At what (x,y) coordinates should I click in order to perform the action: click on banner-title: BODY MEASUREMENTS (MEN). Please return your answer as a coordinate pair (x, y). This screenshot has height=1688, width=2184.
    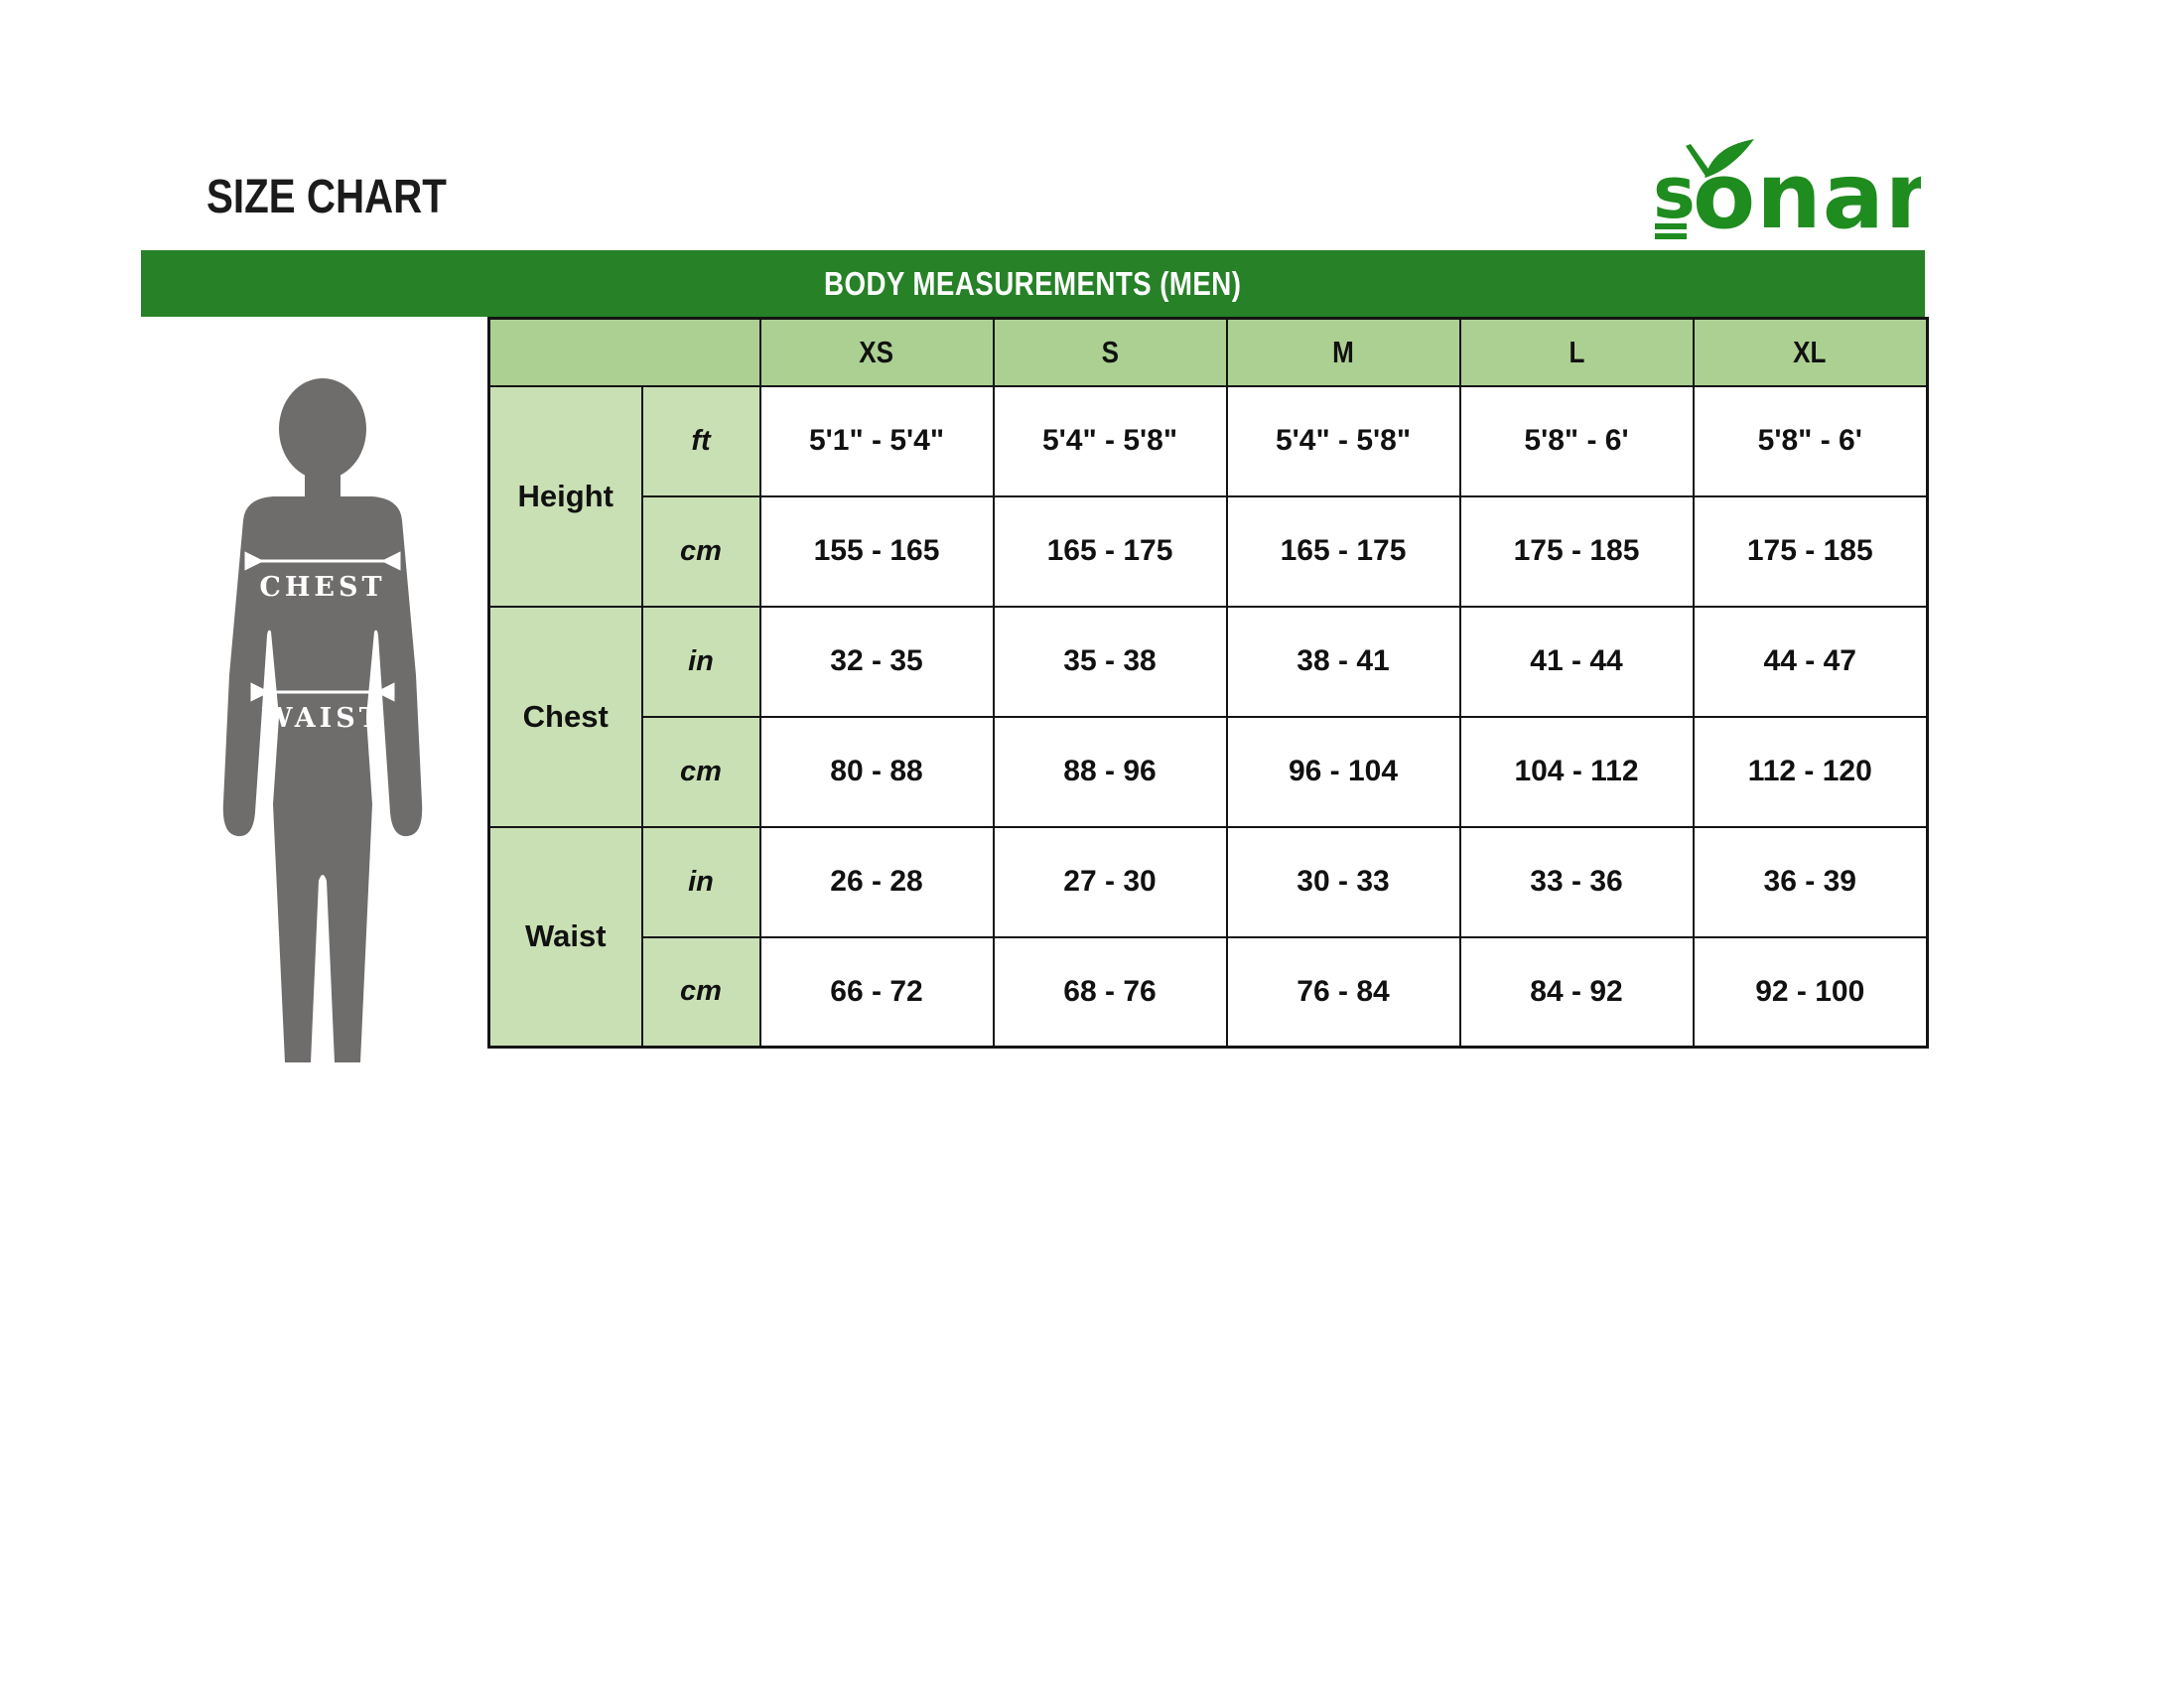
    Looking at the image, I should click on (1033, 283).